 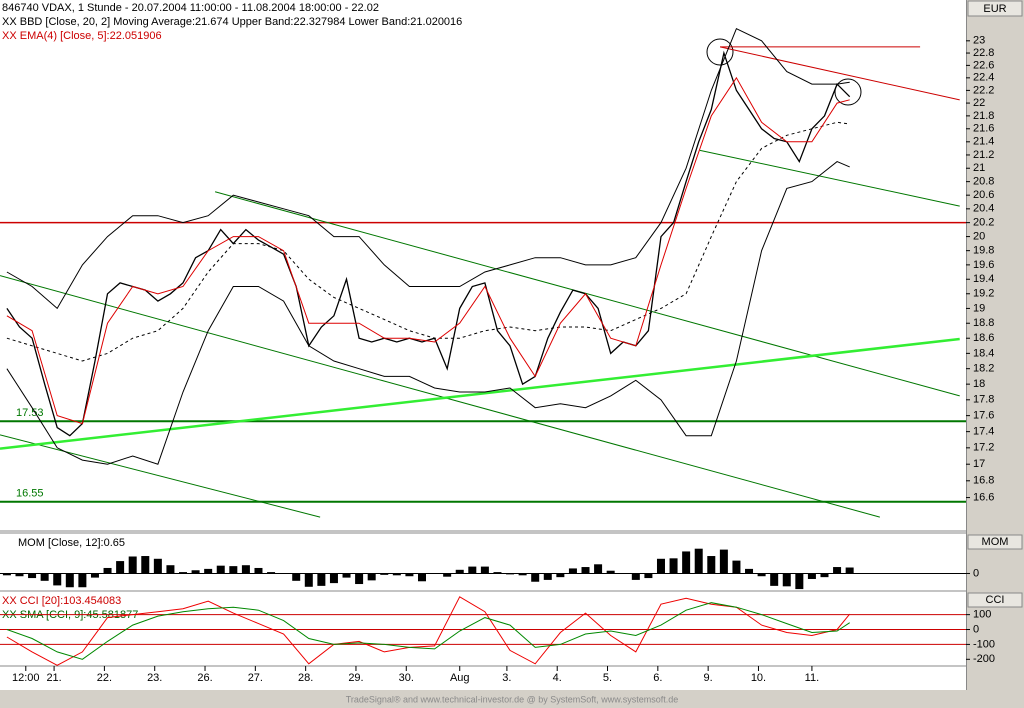 What do you see at coordinates (30, 413) in the screenshot?
I see `line-label: 17.53` at bounding box center [30, 413].